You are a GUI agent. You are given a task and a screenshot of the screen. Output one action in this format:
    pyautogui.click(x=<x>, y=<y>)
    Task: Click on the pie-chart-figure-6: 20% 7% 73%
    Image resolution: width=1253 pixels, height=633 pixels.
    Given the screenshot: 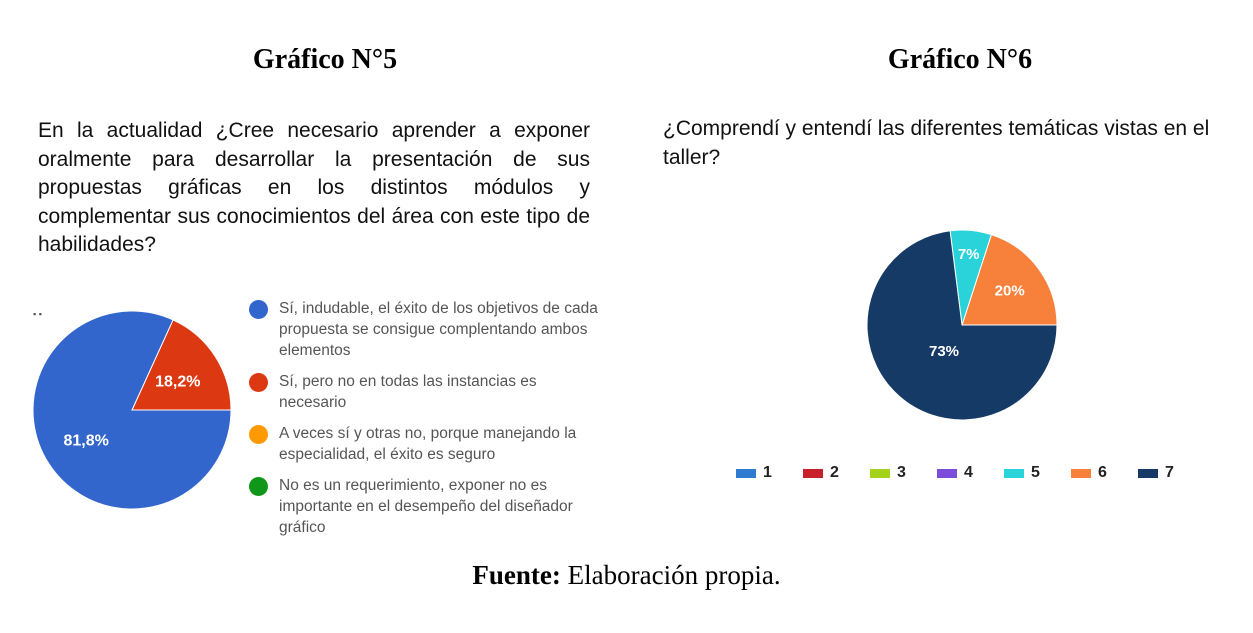 What is the action you would take?
    pyautogui.click(x=962, y=325)
    